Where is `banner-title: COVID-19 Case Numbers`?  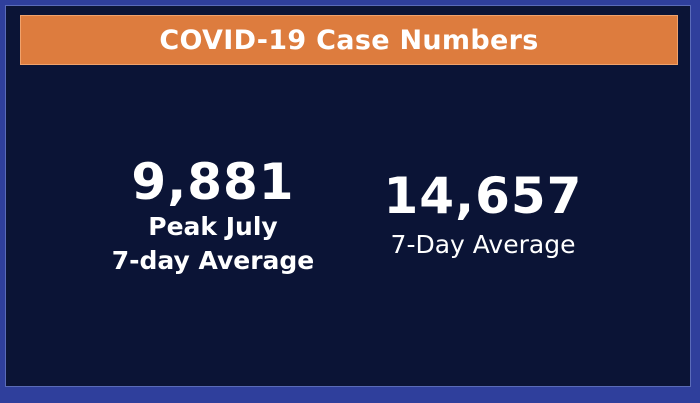 banner-title: COVID-19 Case Numbers is located at coordinates (349, 40).